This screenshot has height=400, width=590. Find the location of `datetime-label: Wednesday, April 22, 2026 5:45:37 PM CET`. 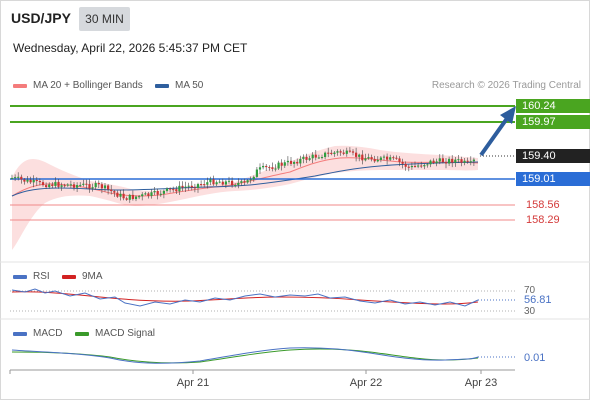

datetime-label: Wednesday, April 22, 2026 5:45:37 PM CET is located at coordinates (130, 48).